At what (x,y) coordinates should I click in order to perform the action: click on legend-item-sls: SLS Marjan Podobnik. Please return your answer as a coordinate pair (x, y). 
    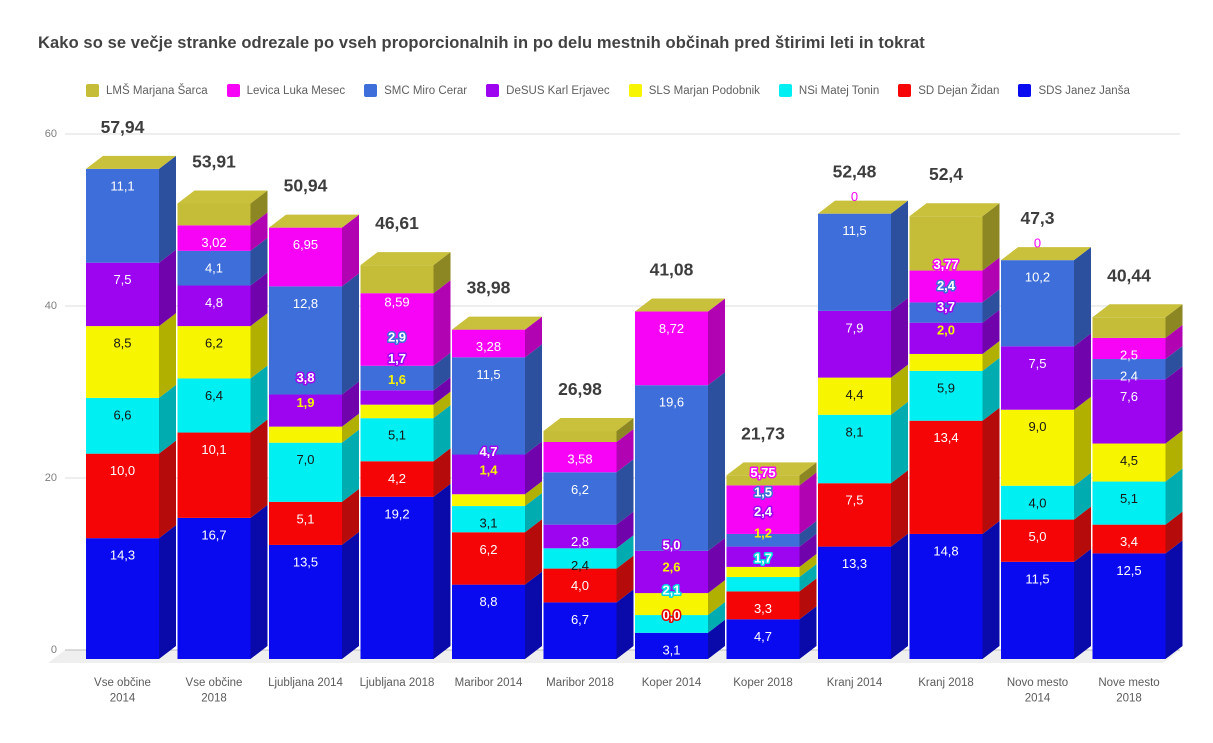
    Looking at the image, I should click on (694, 90).